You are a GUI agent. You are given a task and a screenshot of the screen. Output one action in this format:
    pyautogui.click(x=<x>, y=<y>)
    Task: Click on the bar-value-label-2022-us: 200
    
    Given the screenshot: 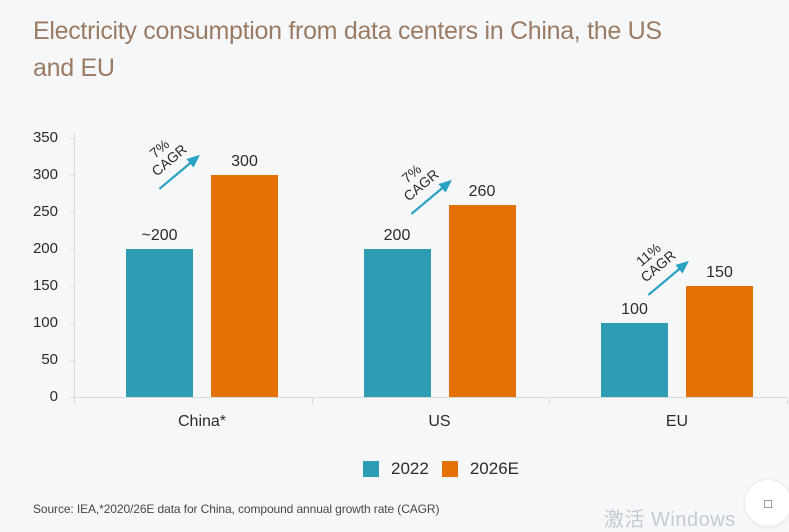 What is the action you would take?
    pyautogui.click(x=397, y=235)
    